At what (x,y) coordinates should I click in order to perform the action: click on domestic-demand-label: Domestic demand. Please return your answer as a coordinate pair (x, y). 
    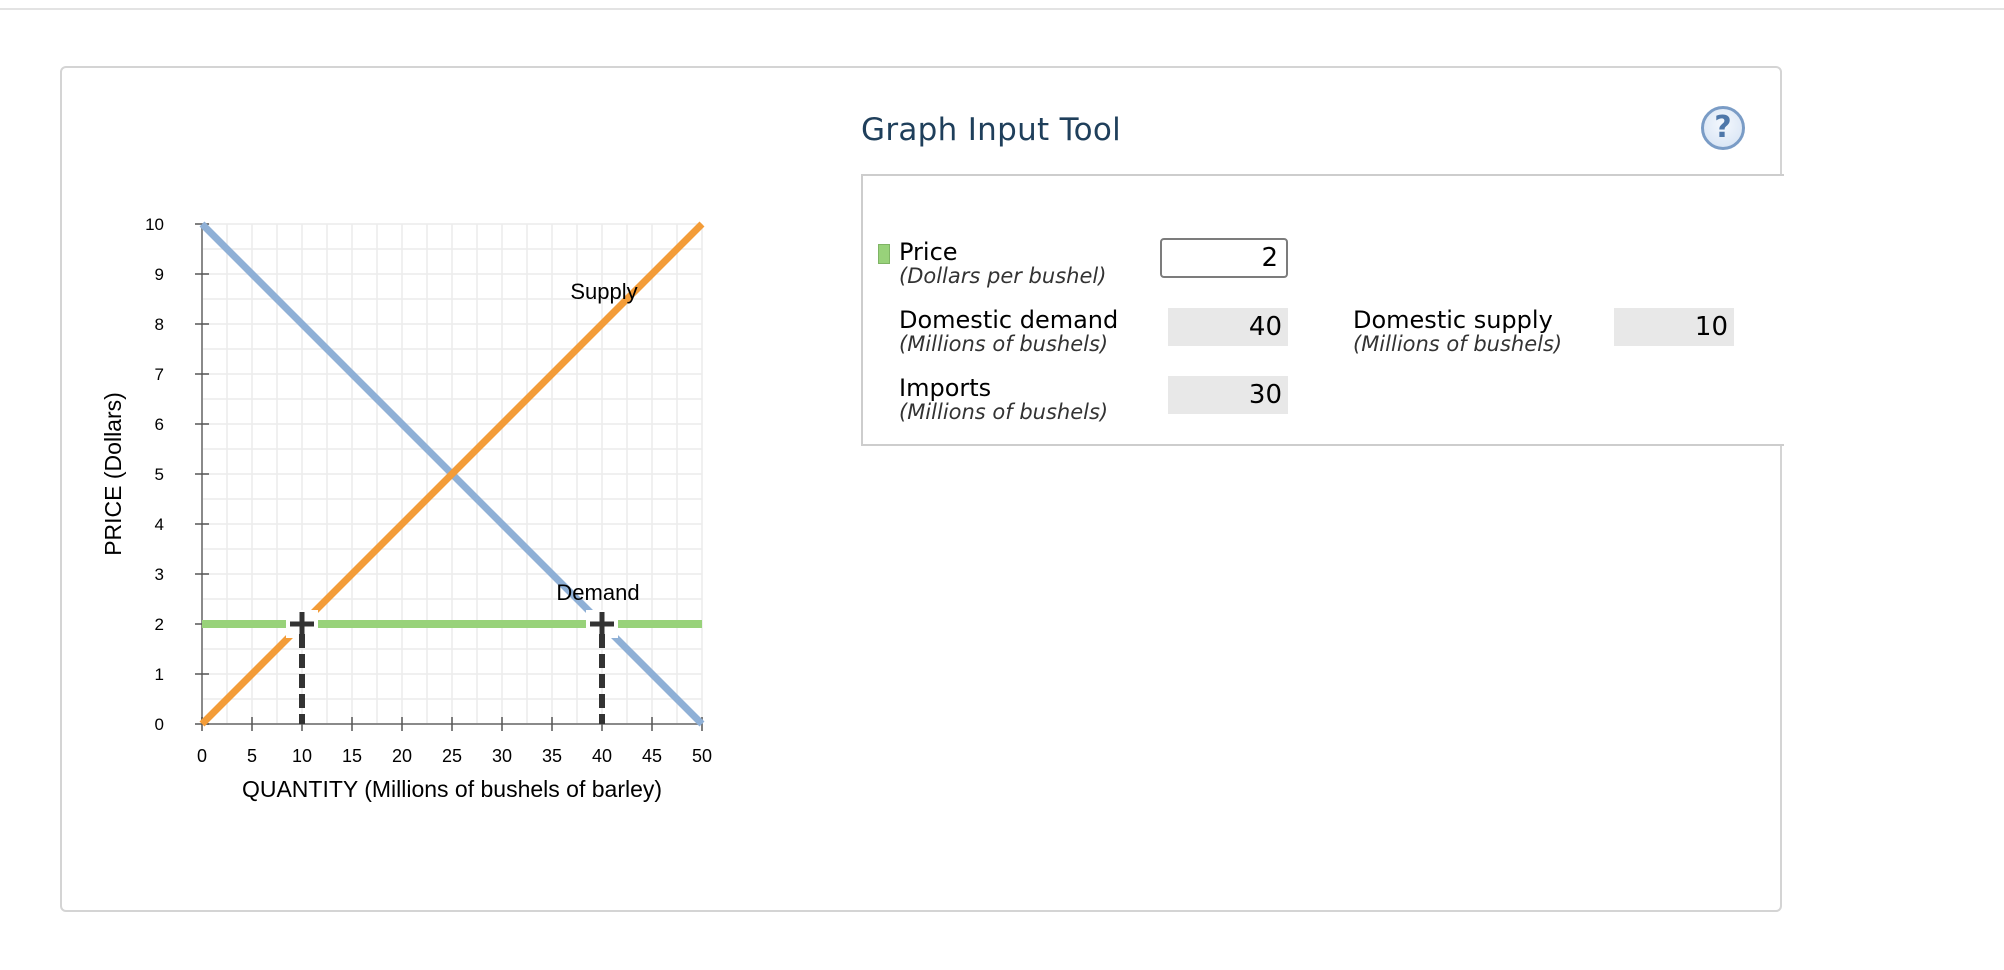
    Looking at the image, I should click on (1009, 320).